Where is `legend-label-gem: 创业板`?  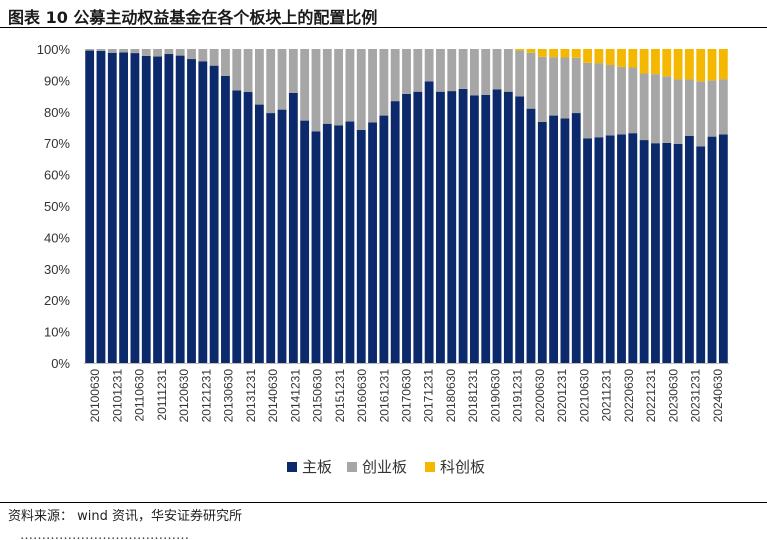 legend-label-gem: 创业板 is located at coordinates (384, 467).